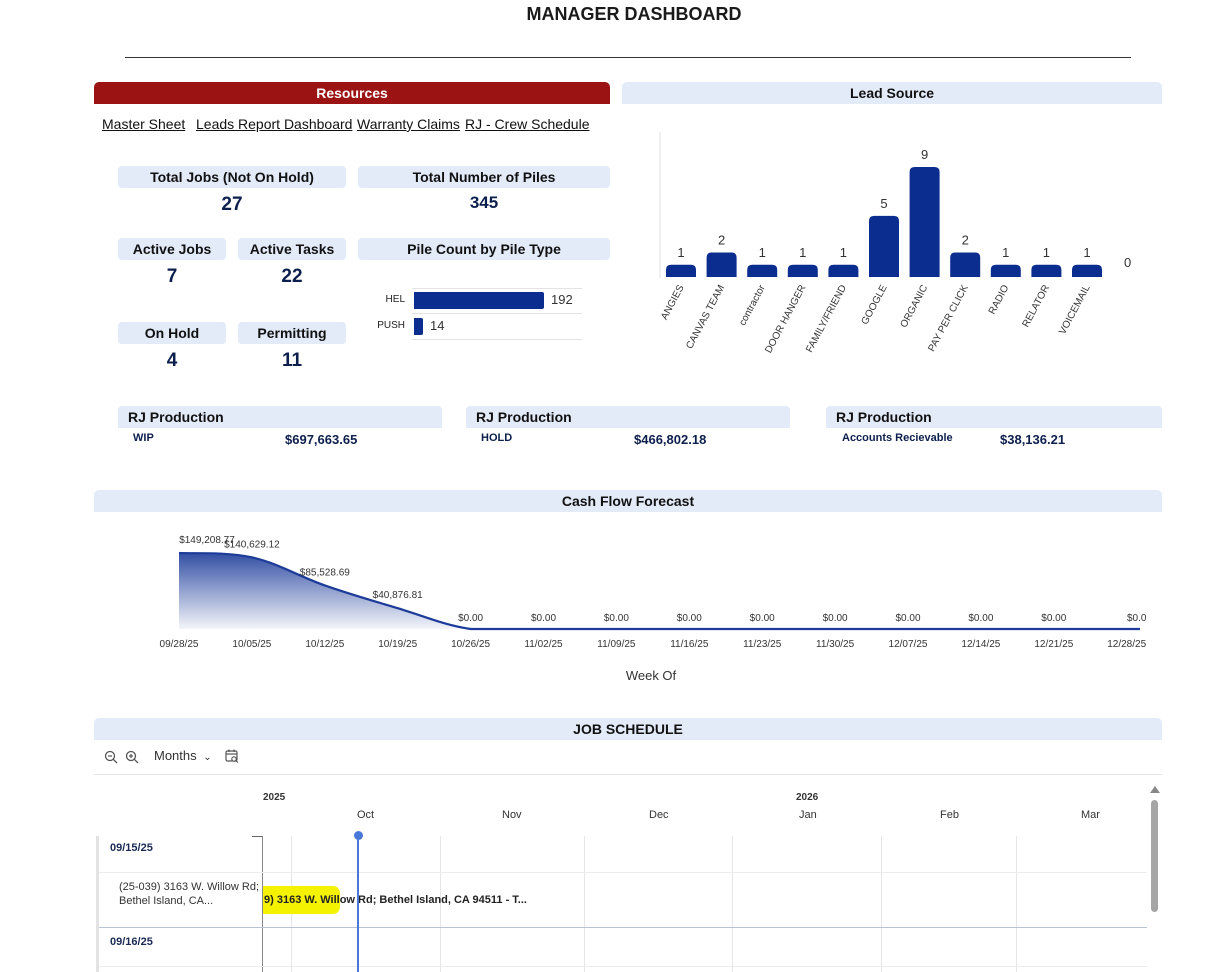 Image resolution: width=1228 pixels, height=972 pixels. What do you see at coordinates (1154, 856) in the screenshot?
I see `scrollbar-thumb` at bounding box center [1154, 856].